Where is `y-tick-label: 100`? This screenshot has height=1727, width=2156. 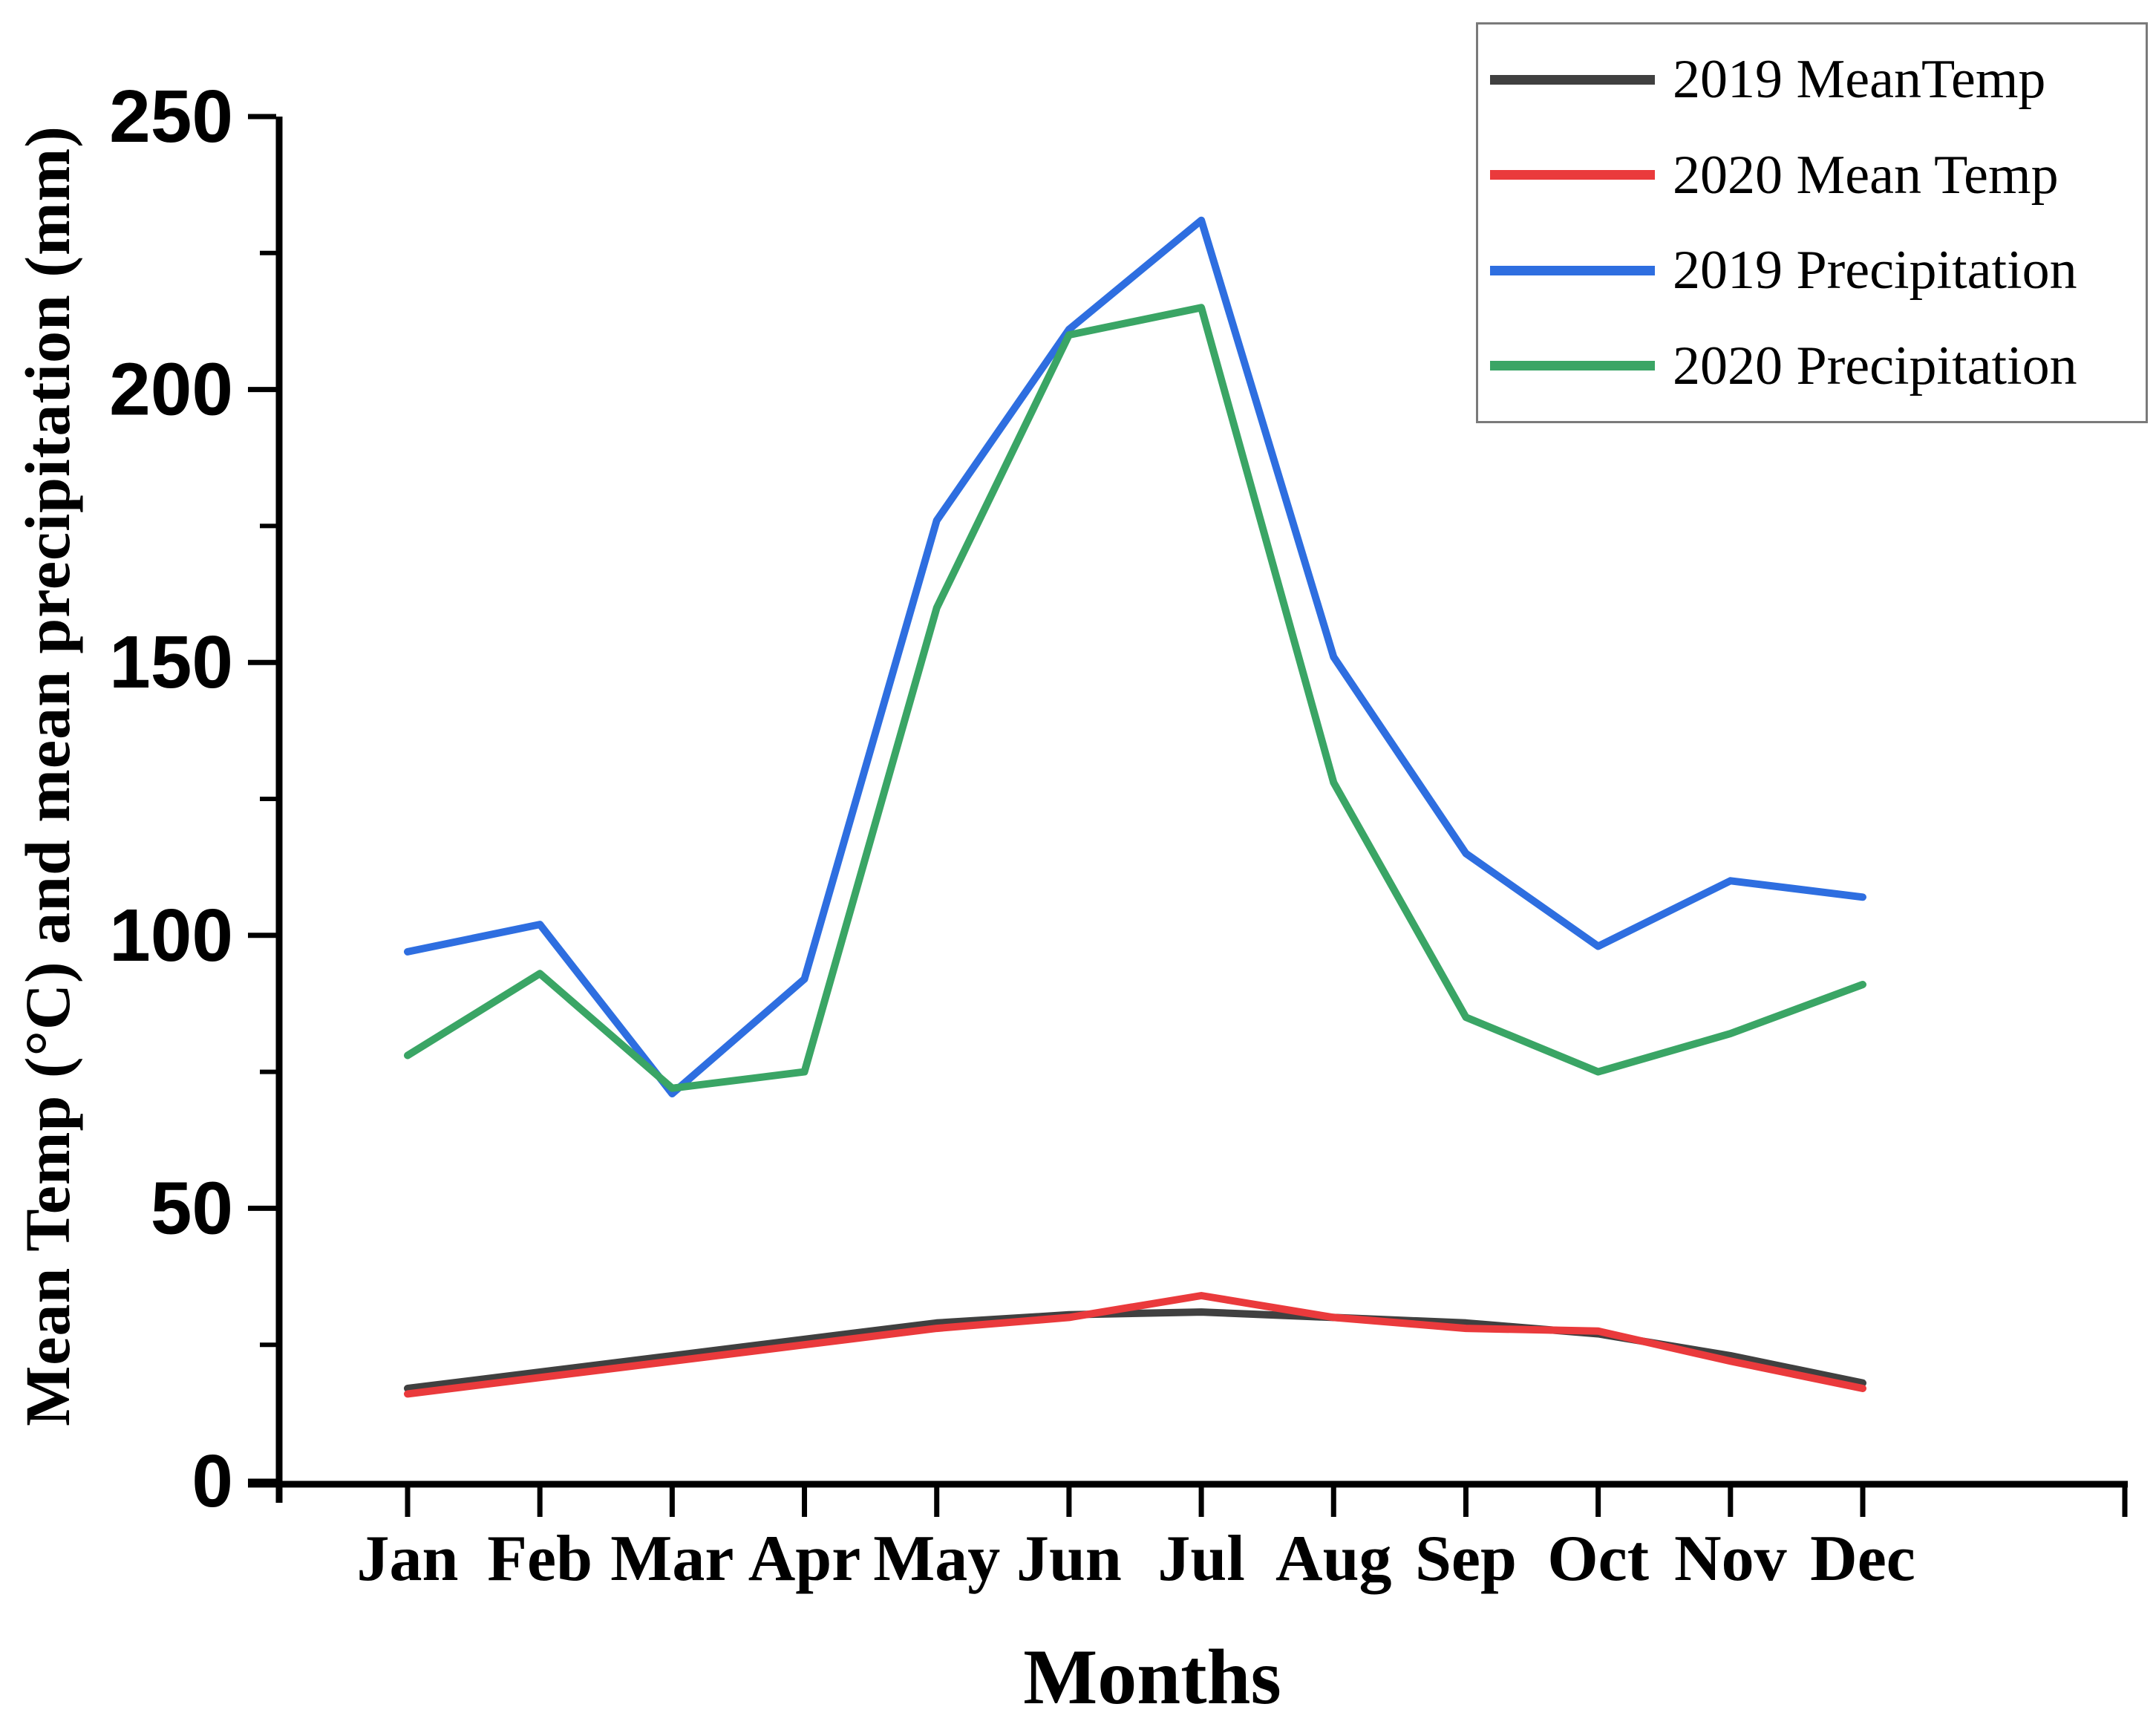 y-tick-label: 100 is located at coordinates (171, 936).